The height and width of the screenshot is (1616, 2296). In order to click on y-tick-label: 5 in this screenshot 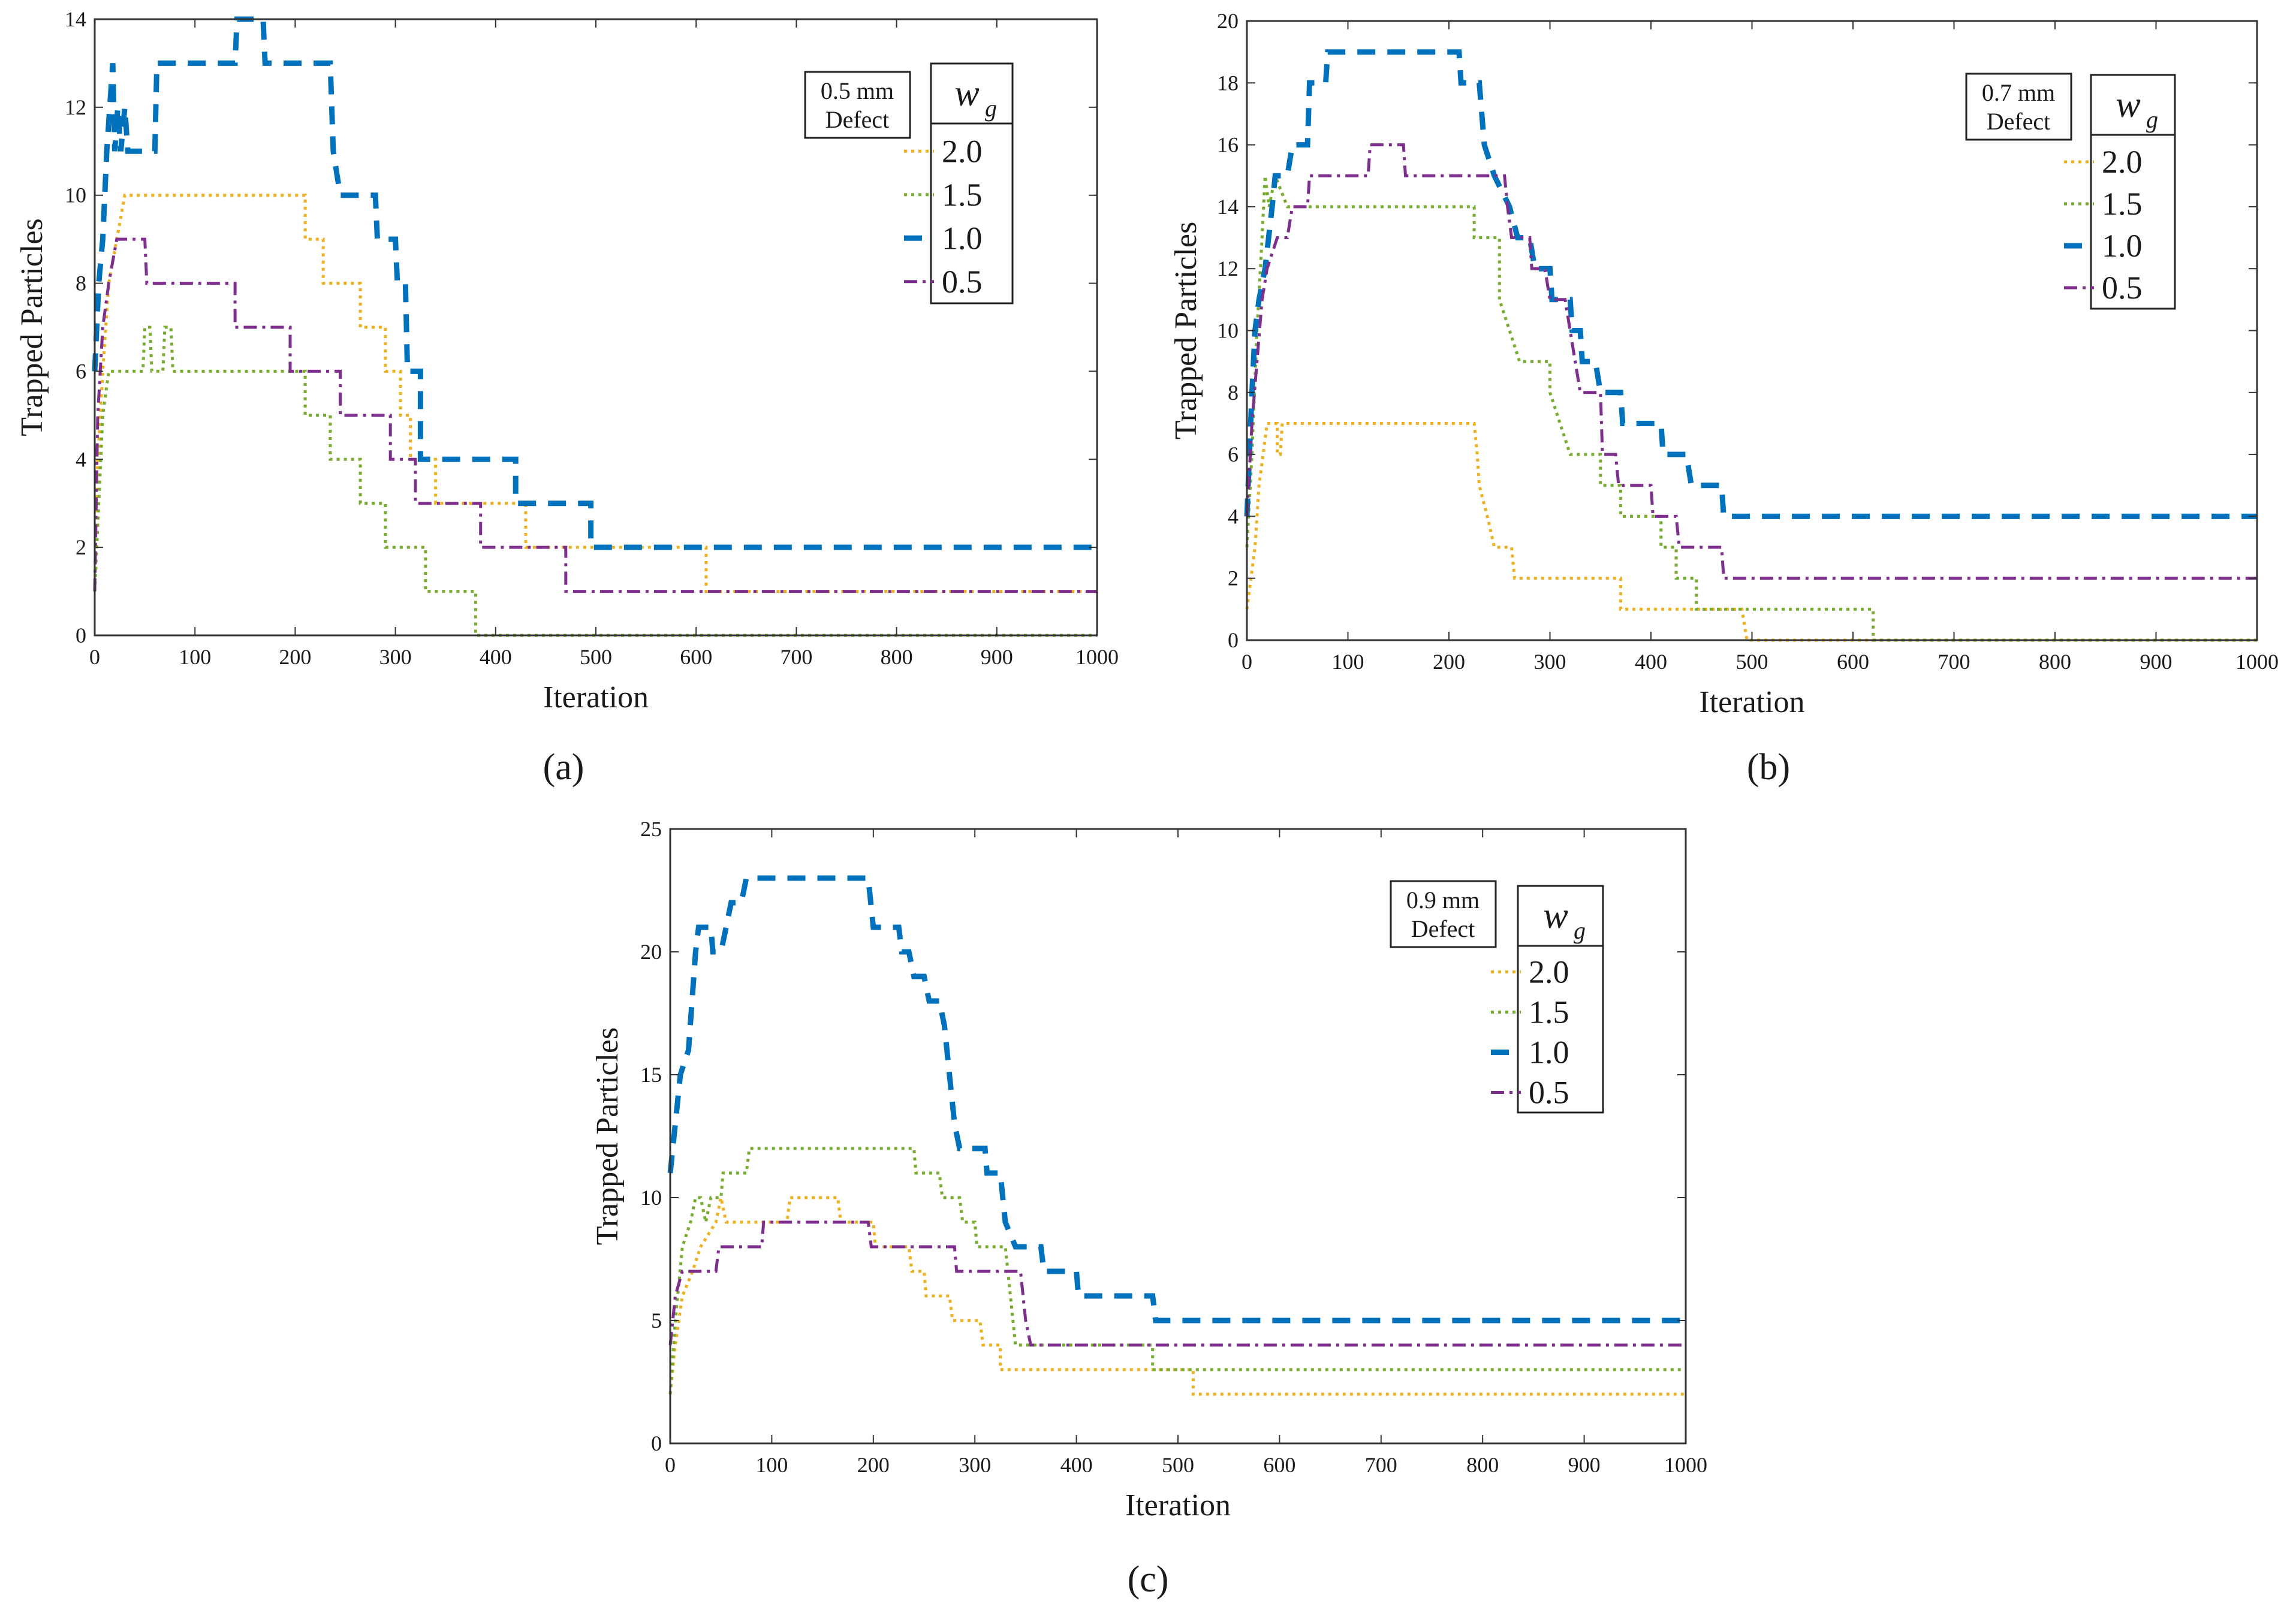, I will do `click(656, 1321)`.